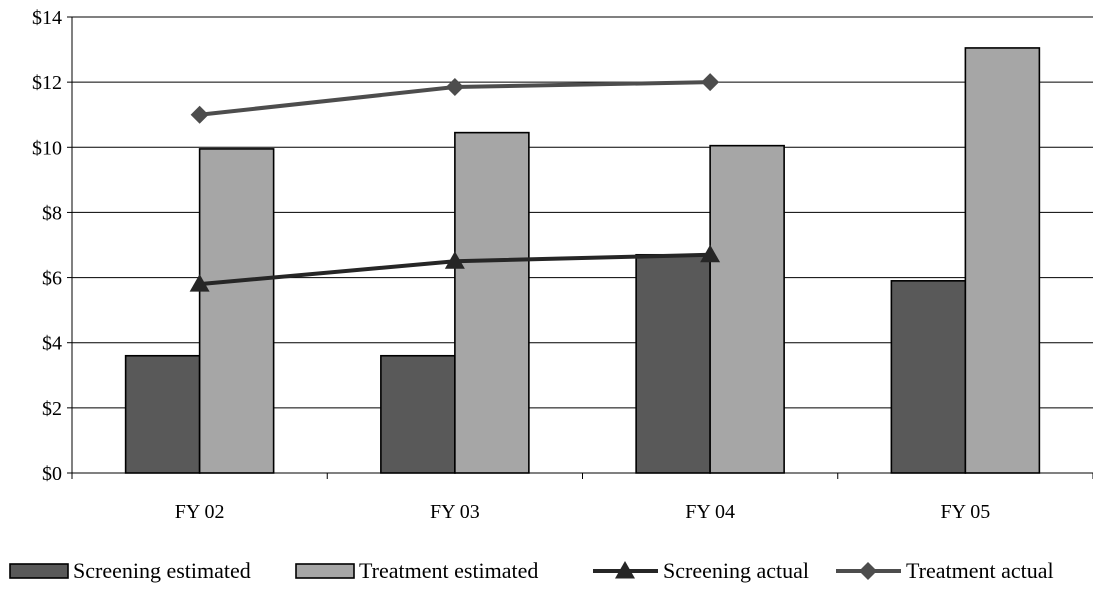  Describe the element at coordinates (52, 474) in the screenshot. I see `y-tick-label: $0` at that location.